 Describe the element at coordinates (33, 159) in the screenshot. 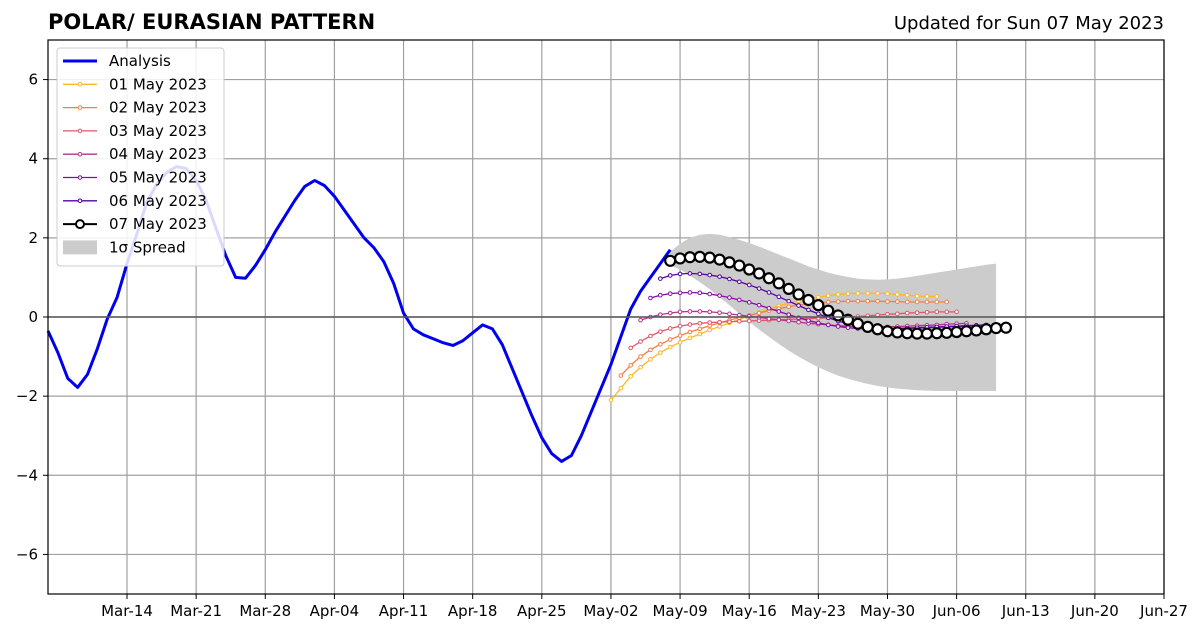

I see `y-tick-label: 4` at that location.